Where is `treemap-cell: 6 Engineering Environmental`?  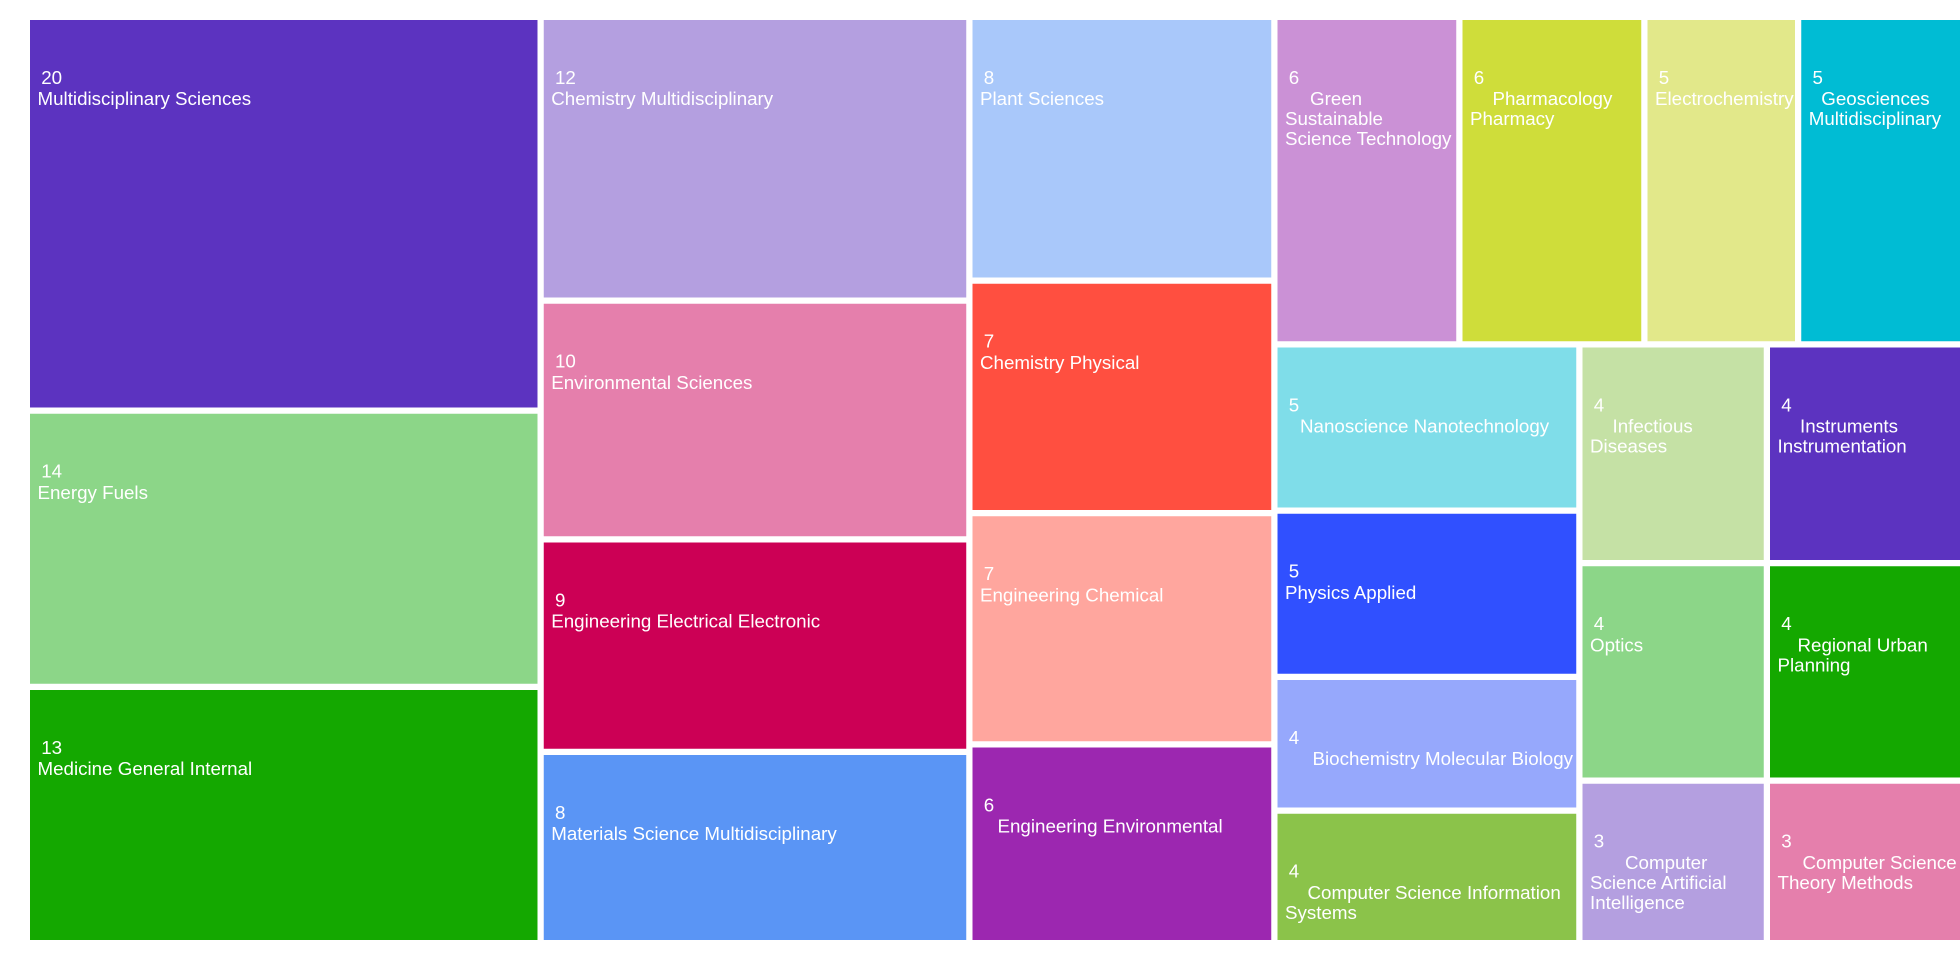 treemap-cell: 6 Engineering Environmental is located at coordinates (1122, 843).